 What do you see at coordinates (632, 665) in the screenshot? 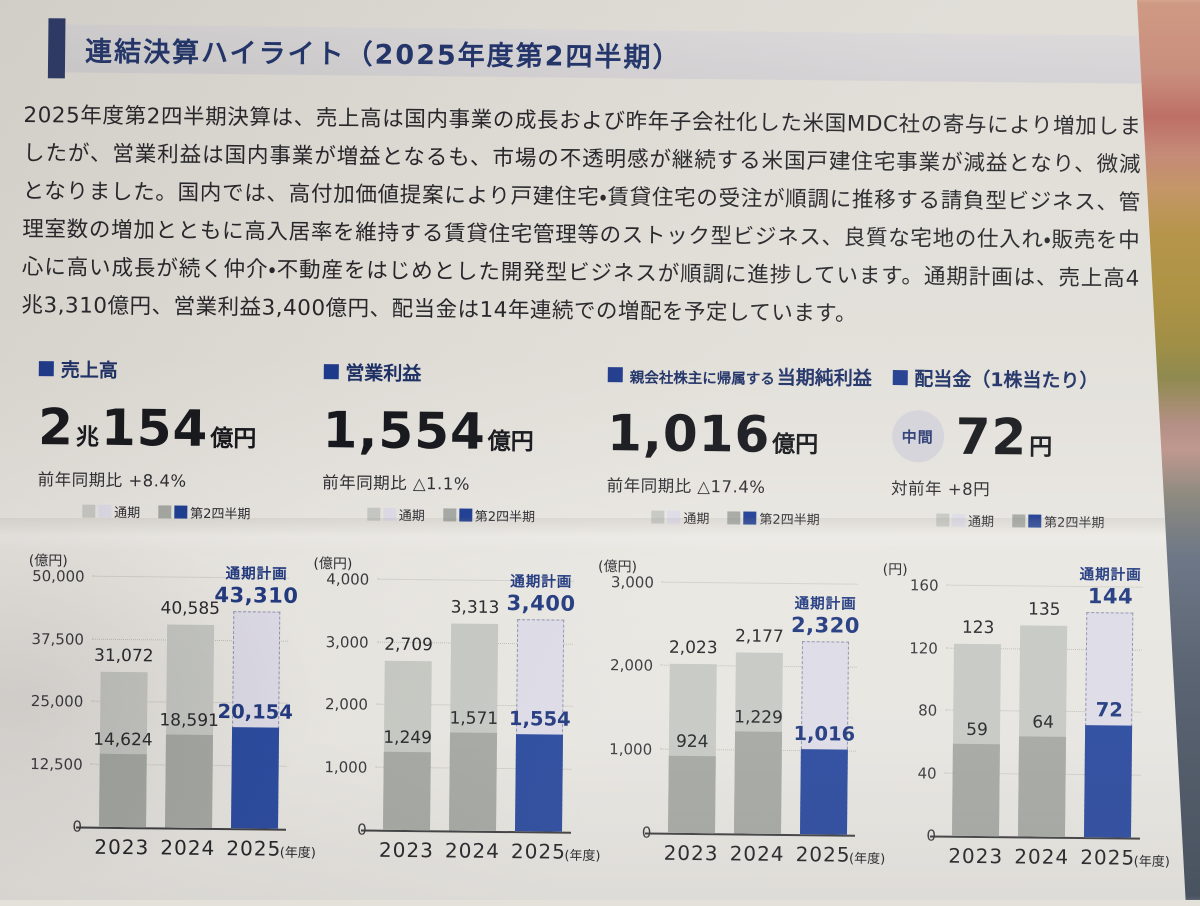
I see `y-tick-label: 2,000` at bounding box center [632, 665].